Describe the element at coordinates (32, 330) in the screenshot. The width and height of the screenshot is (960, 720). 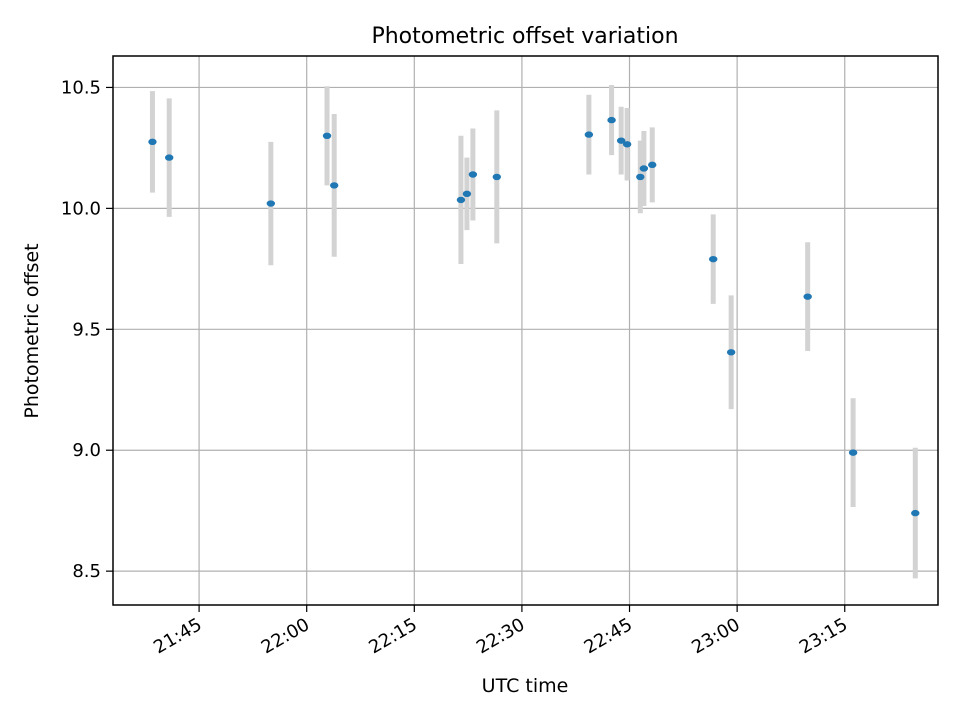
I see `y-axis-label: Photometric offset` at that location.